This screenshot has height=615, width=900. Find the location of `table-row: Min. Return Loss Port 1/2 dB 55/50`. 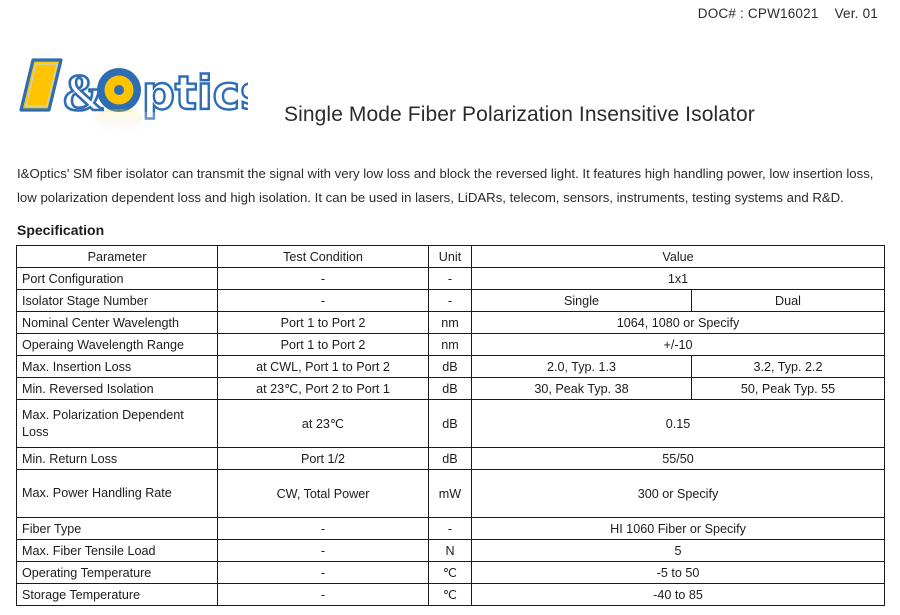

table-row: Min. Return Loss Port 1/2 dB 55/50 is located at coordinates (450, 458).